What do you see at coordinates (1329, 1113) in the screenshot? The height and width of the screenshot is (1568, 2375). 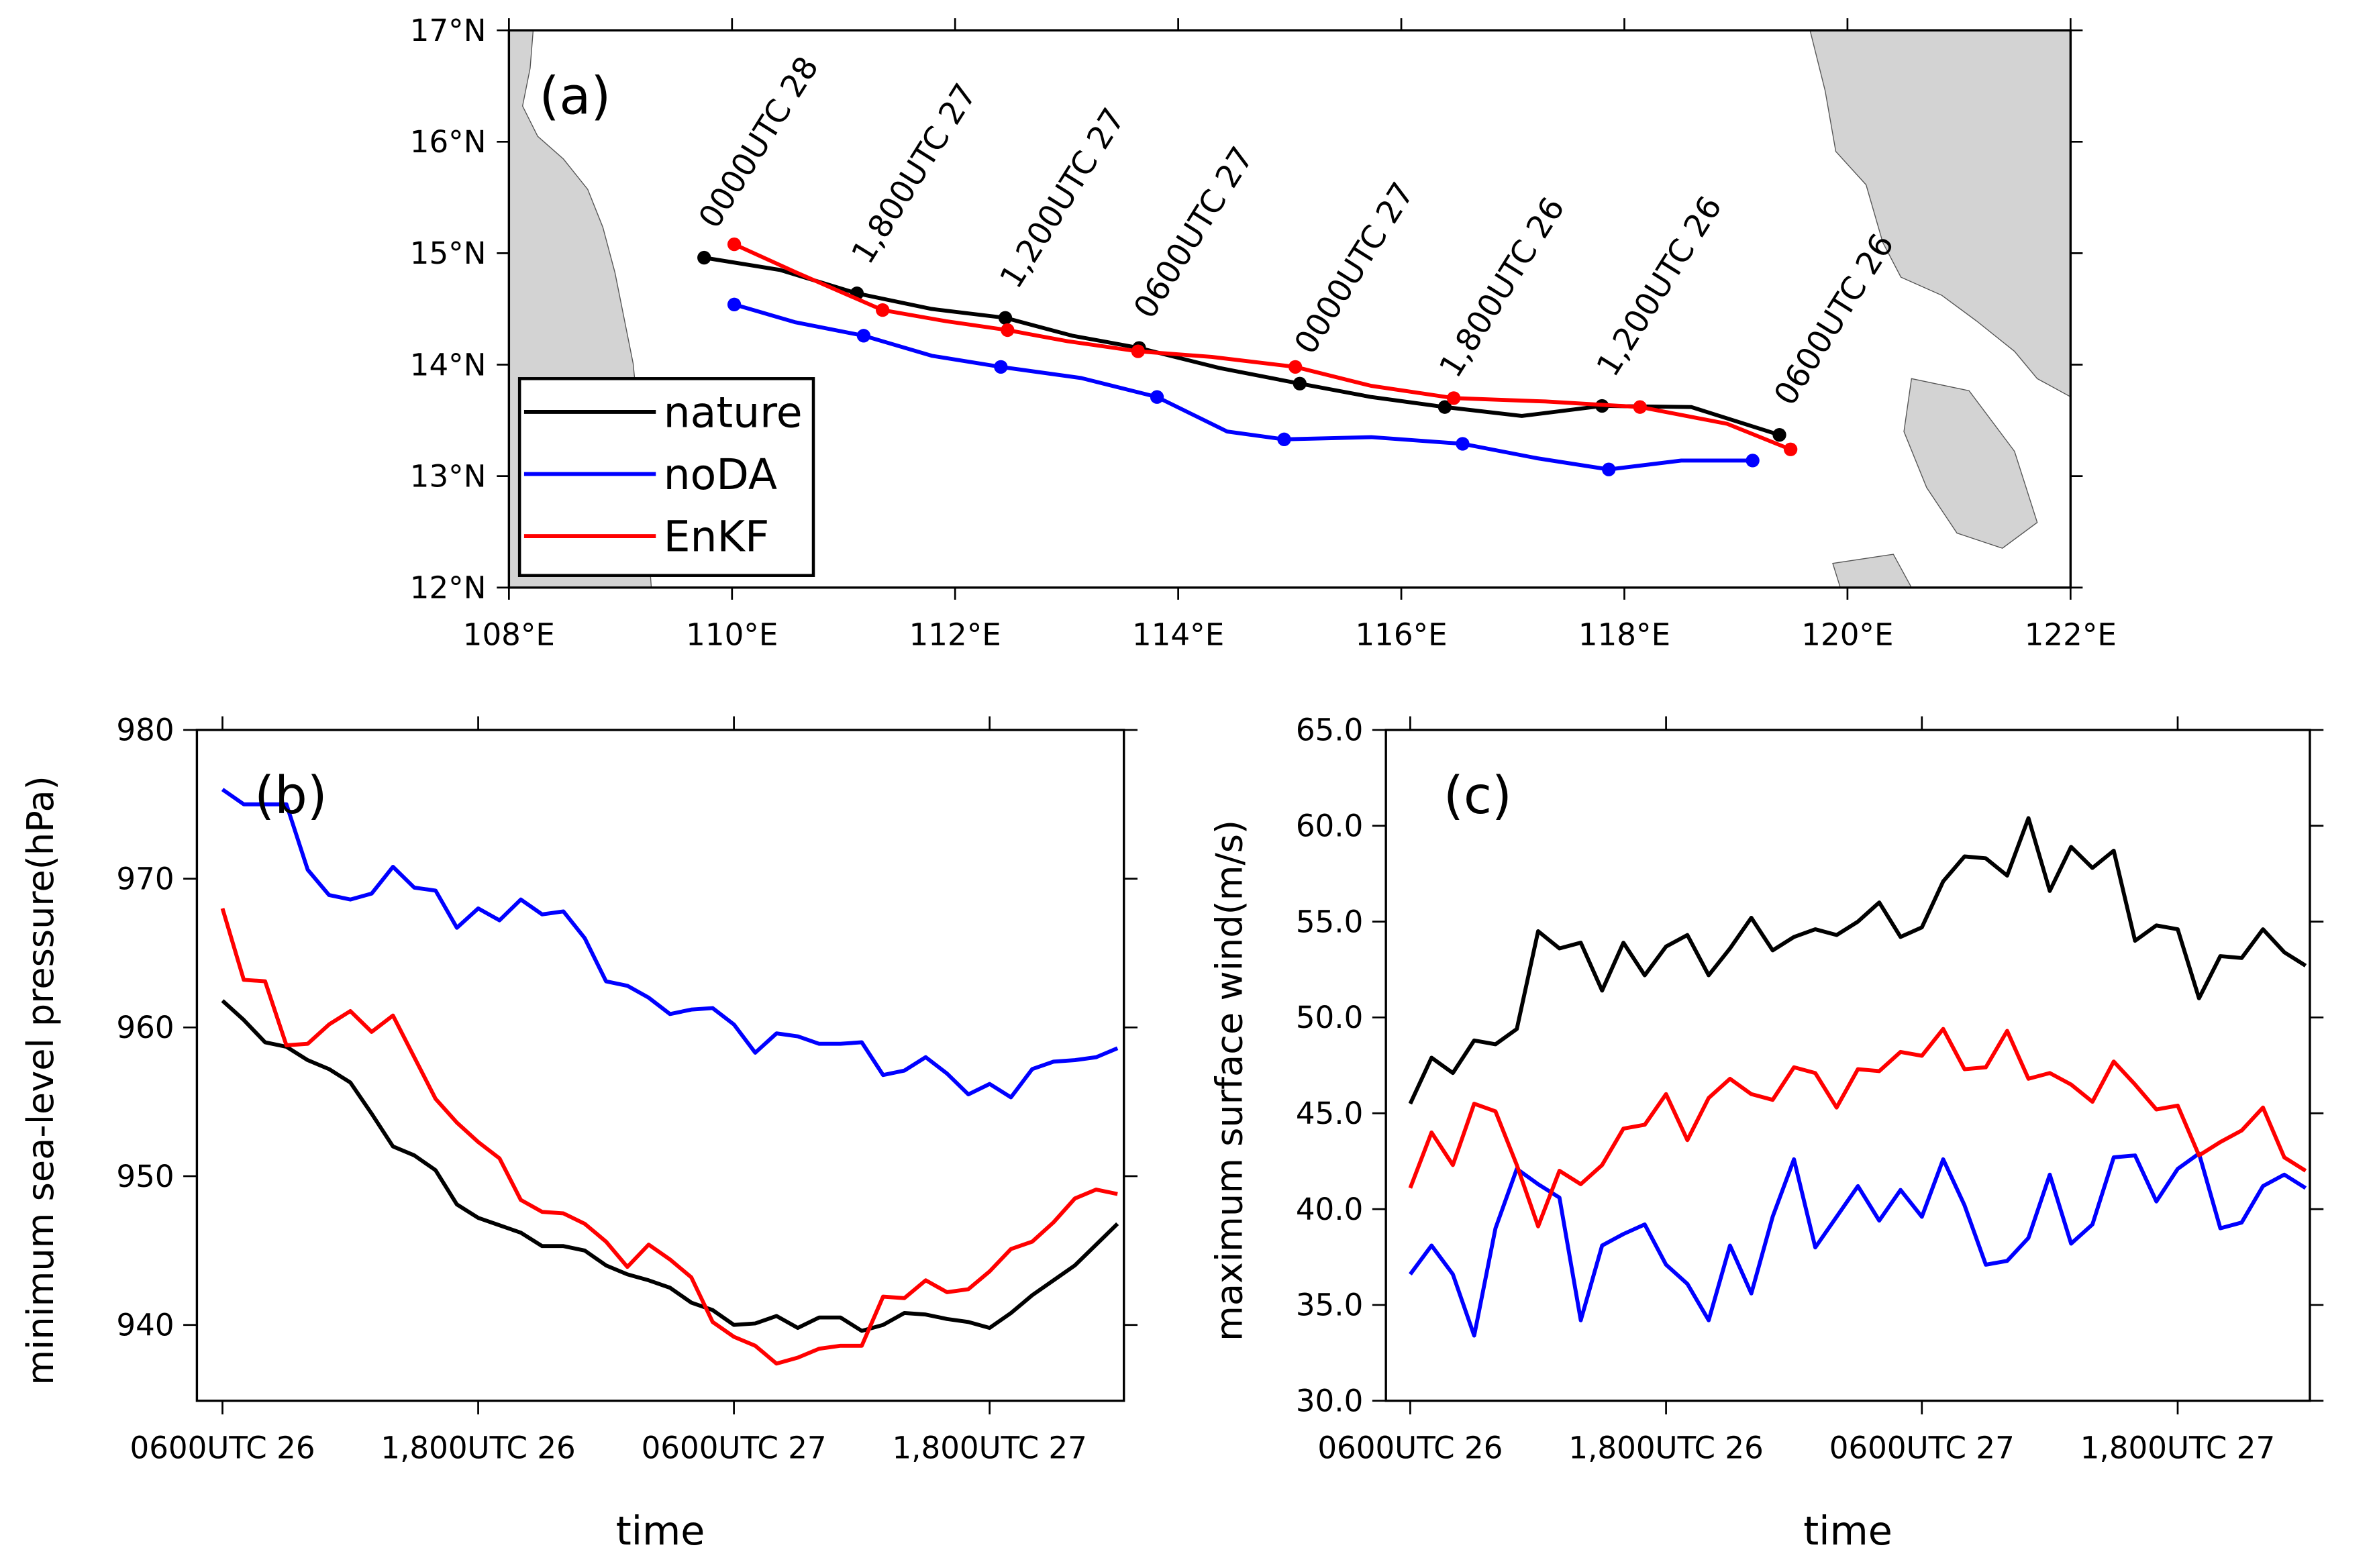 I see `y-tick-label: 45.0` at bounding box center [1329, 1113].